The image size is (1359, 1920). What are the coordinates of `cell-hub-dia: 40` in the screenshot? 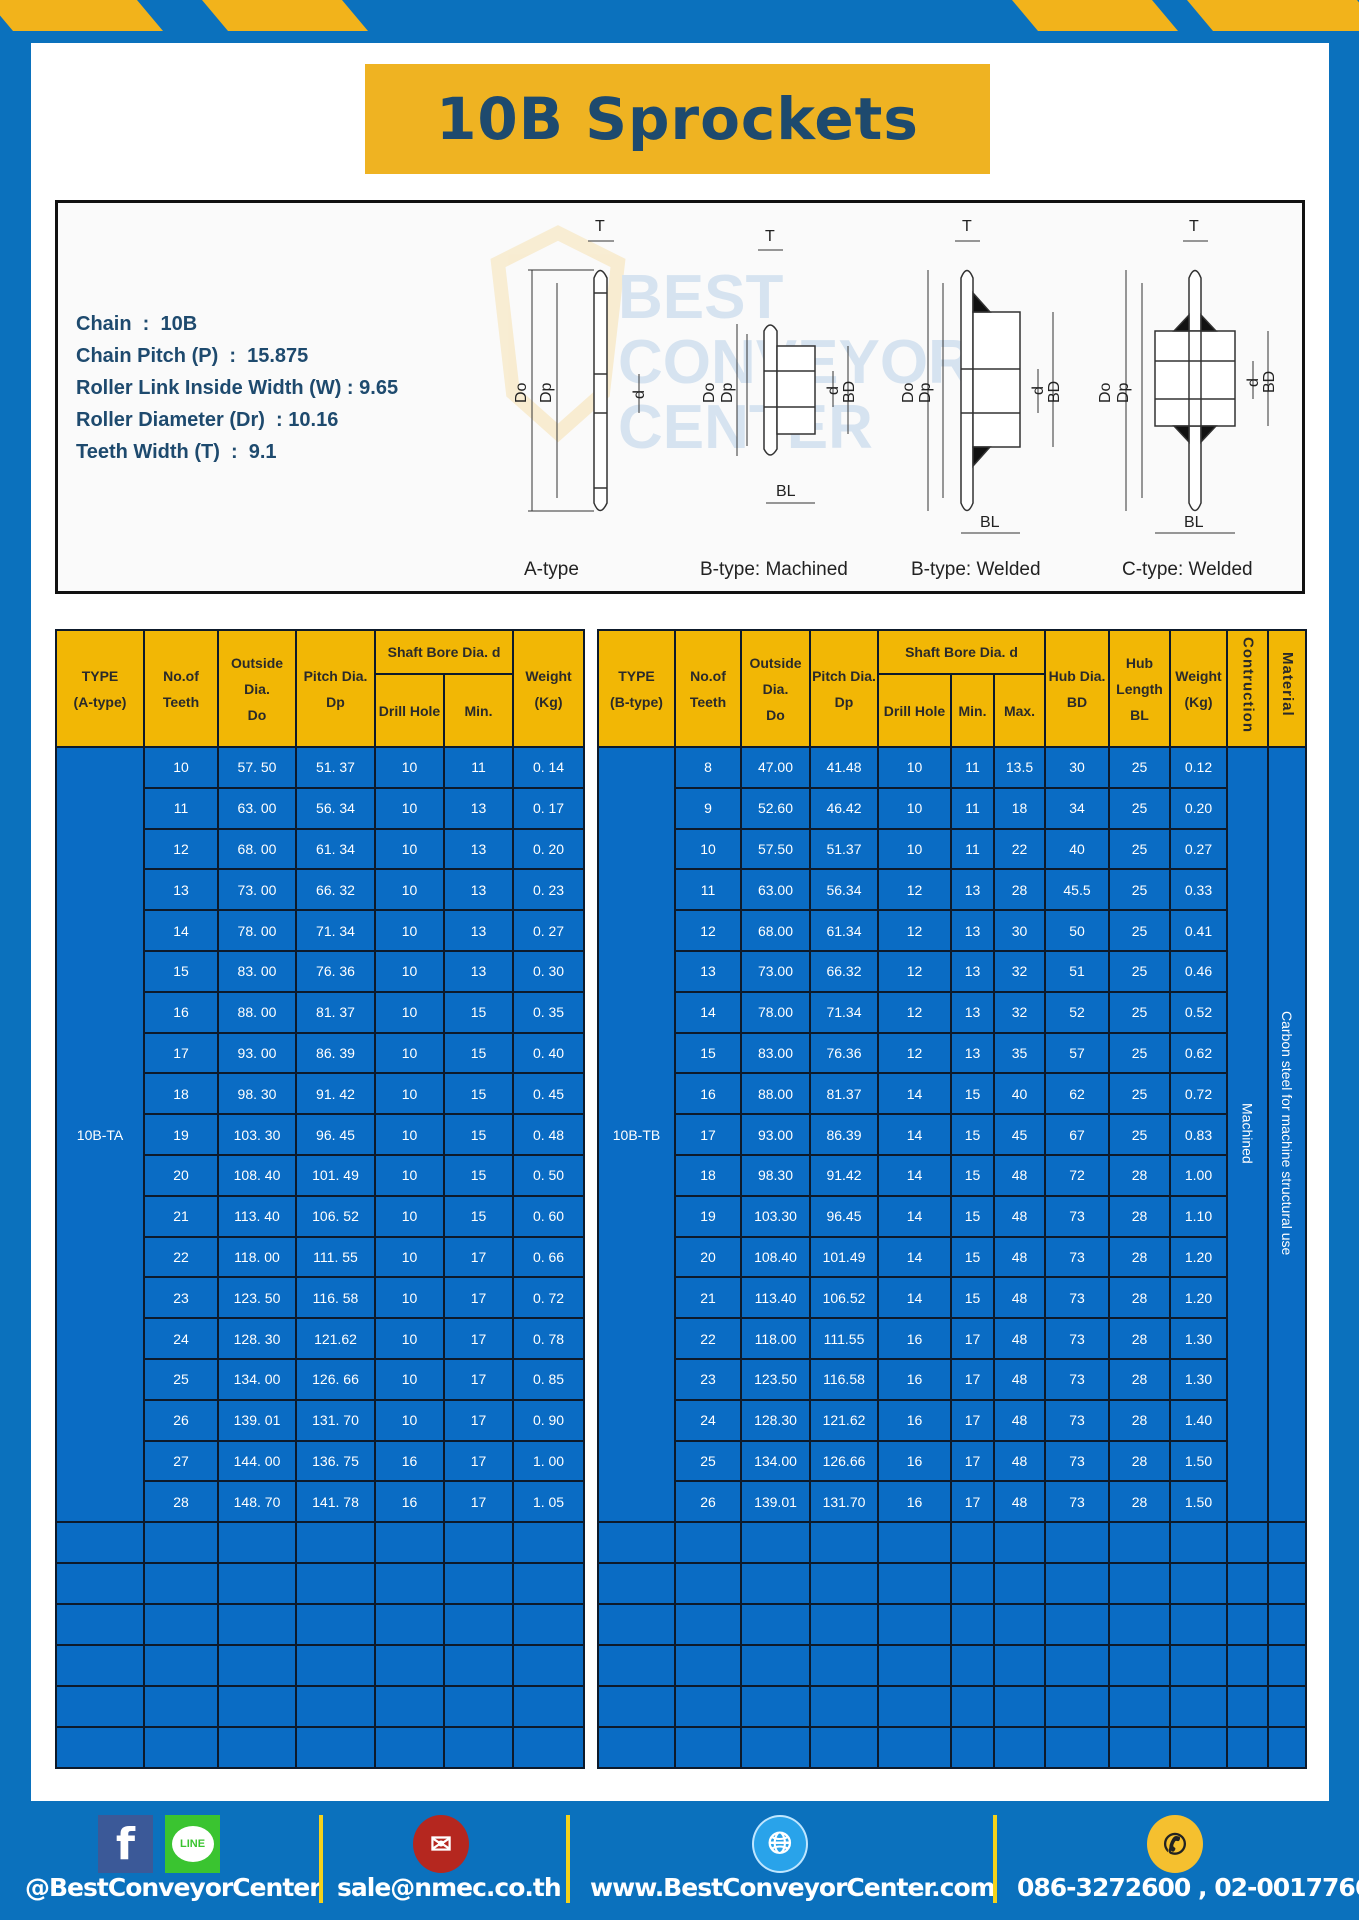 It's located at (1077, 849).